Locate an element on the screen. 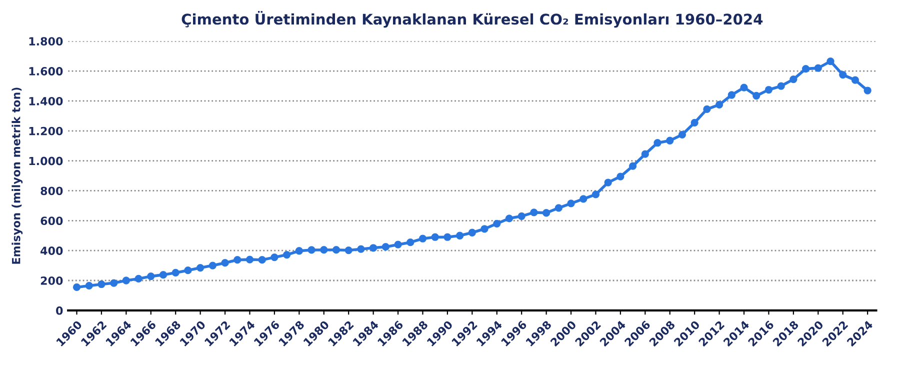  chart-title: Çimento Üretiminden Kaynaklanan Küresel CO₂ Emisyonları 1960–2024 is located at coordinates (472, 19).